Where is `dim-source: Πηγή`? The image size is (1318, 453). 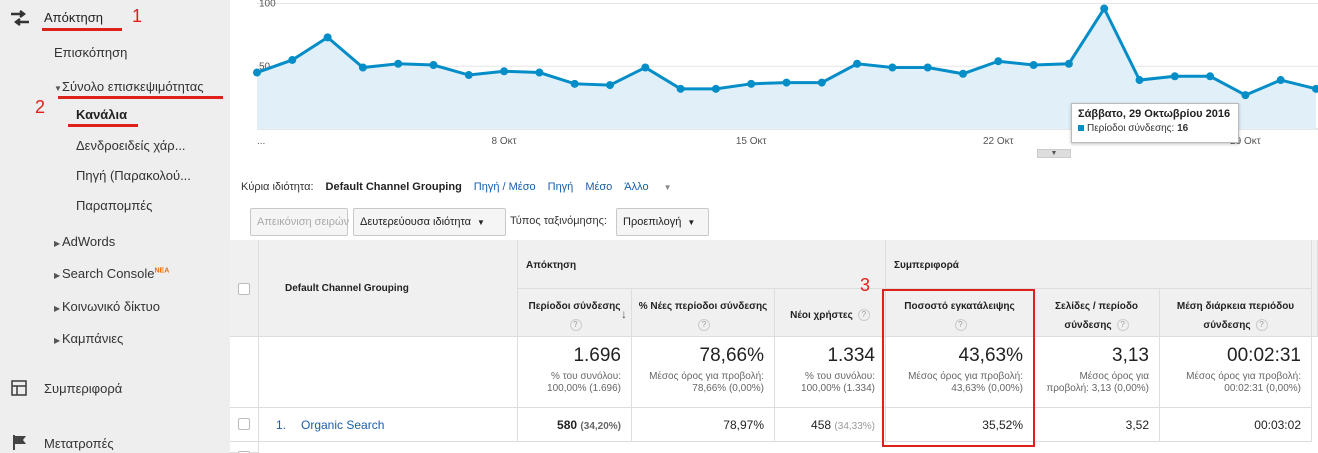 dim-source: Πηγή is located at coordinates (560, 187).